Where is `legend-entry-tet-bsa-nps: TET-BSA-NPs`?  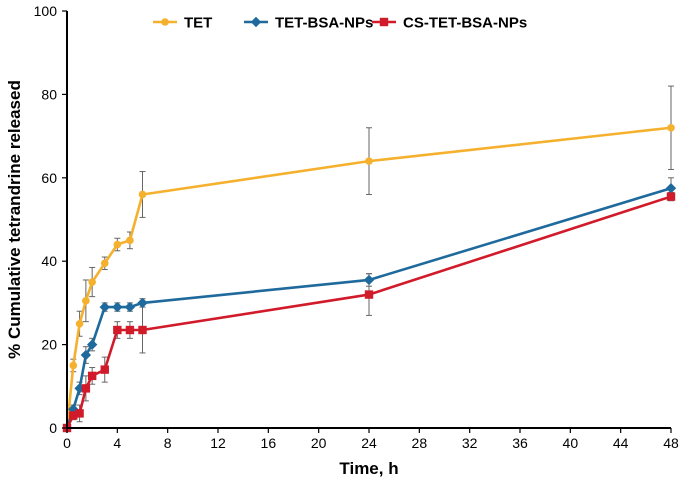
legend-entry-tet-bsa-nps: TET-BSA-NPs is located at coordinates (308, 23).